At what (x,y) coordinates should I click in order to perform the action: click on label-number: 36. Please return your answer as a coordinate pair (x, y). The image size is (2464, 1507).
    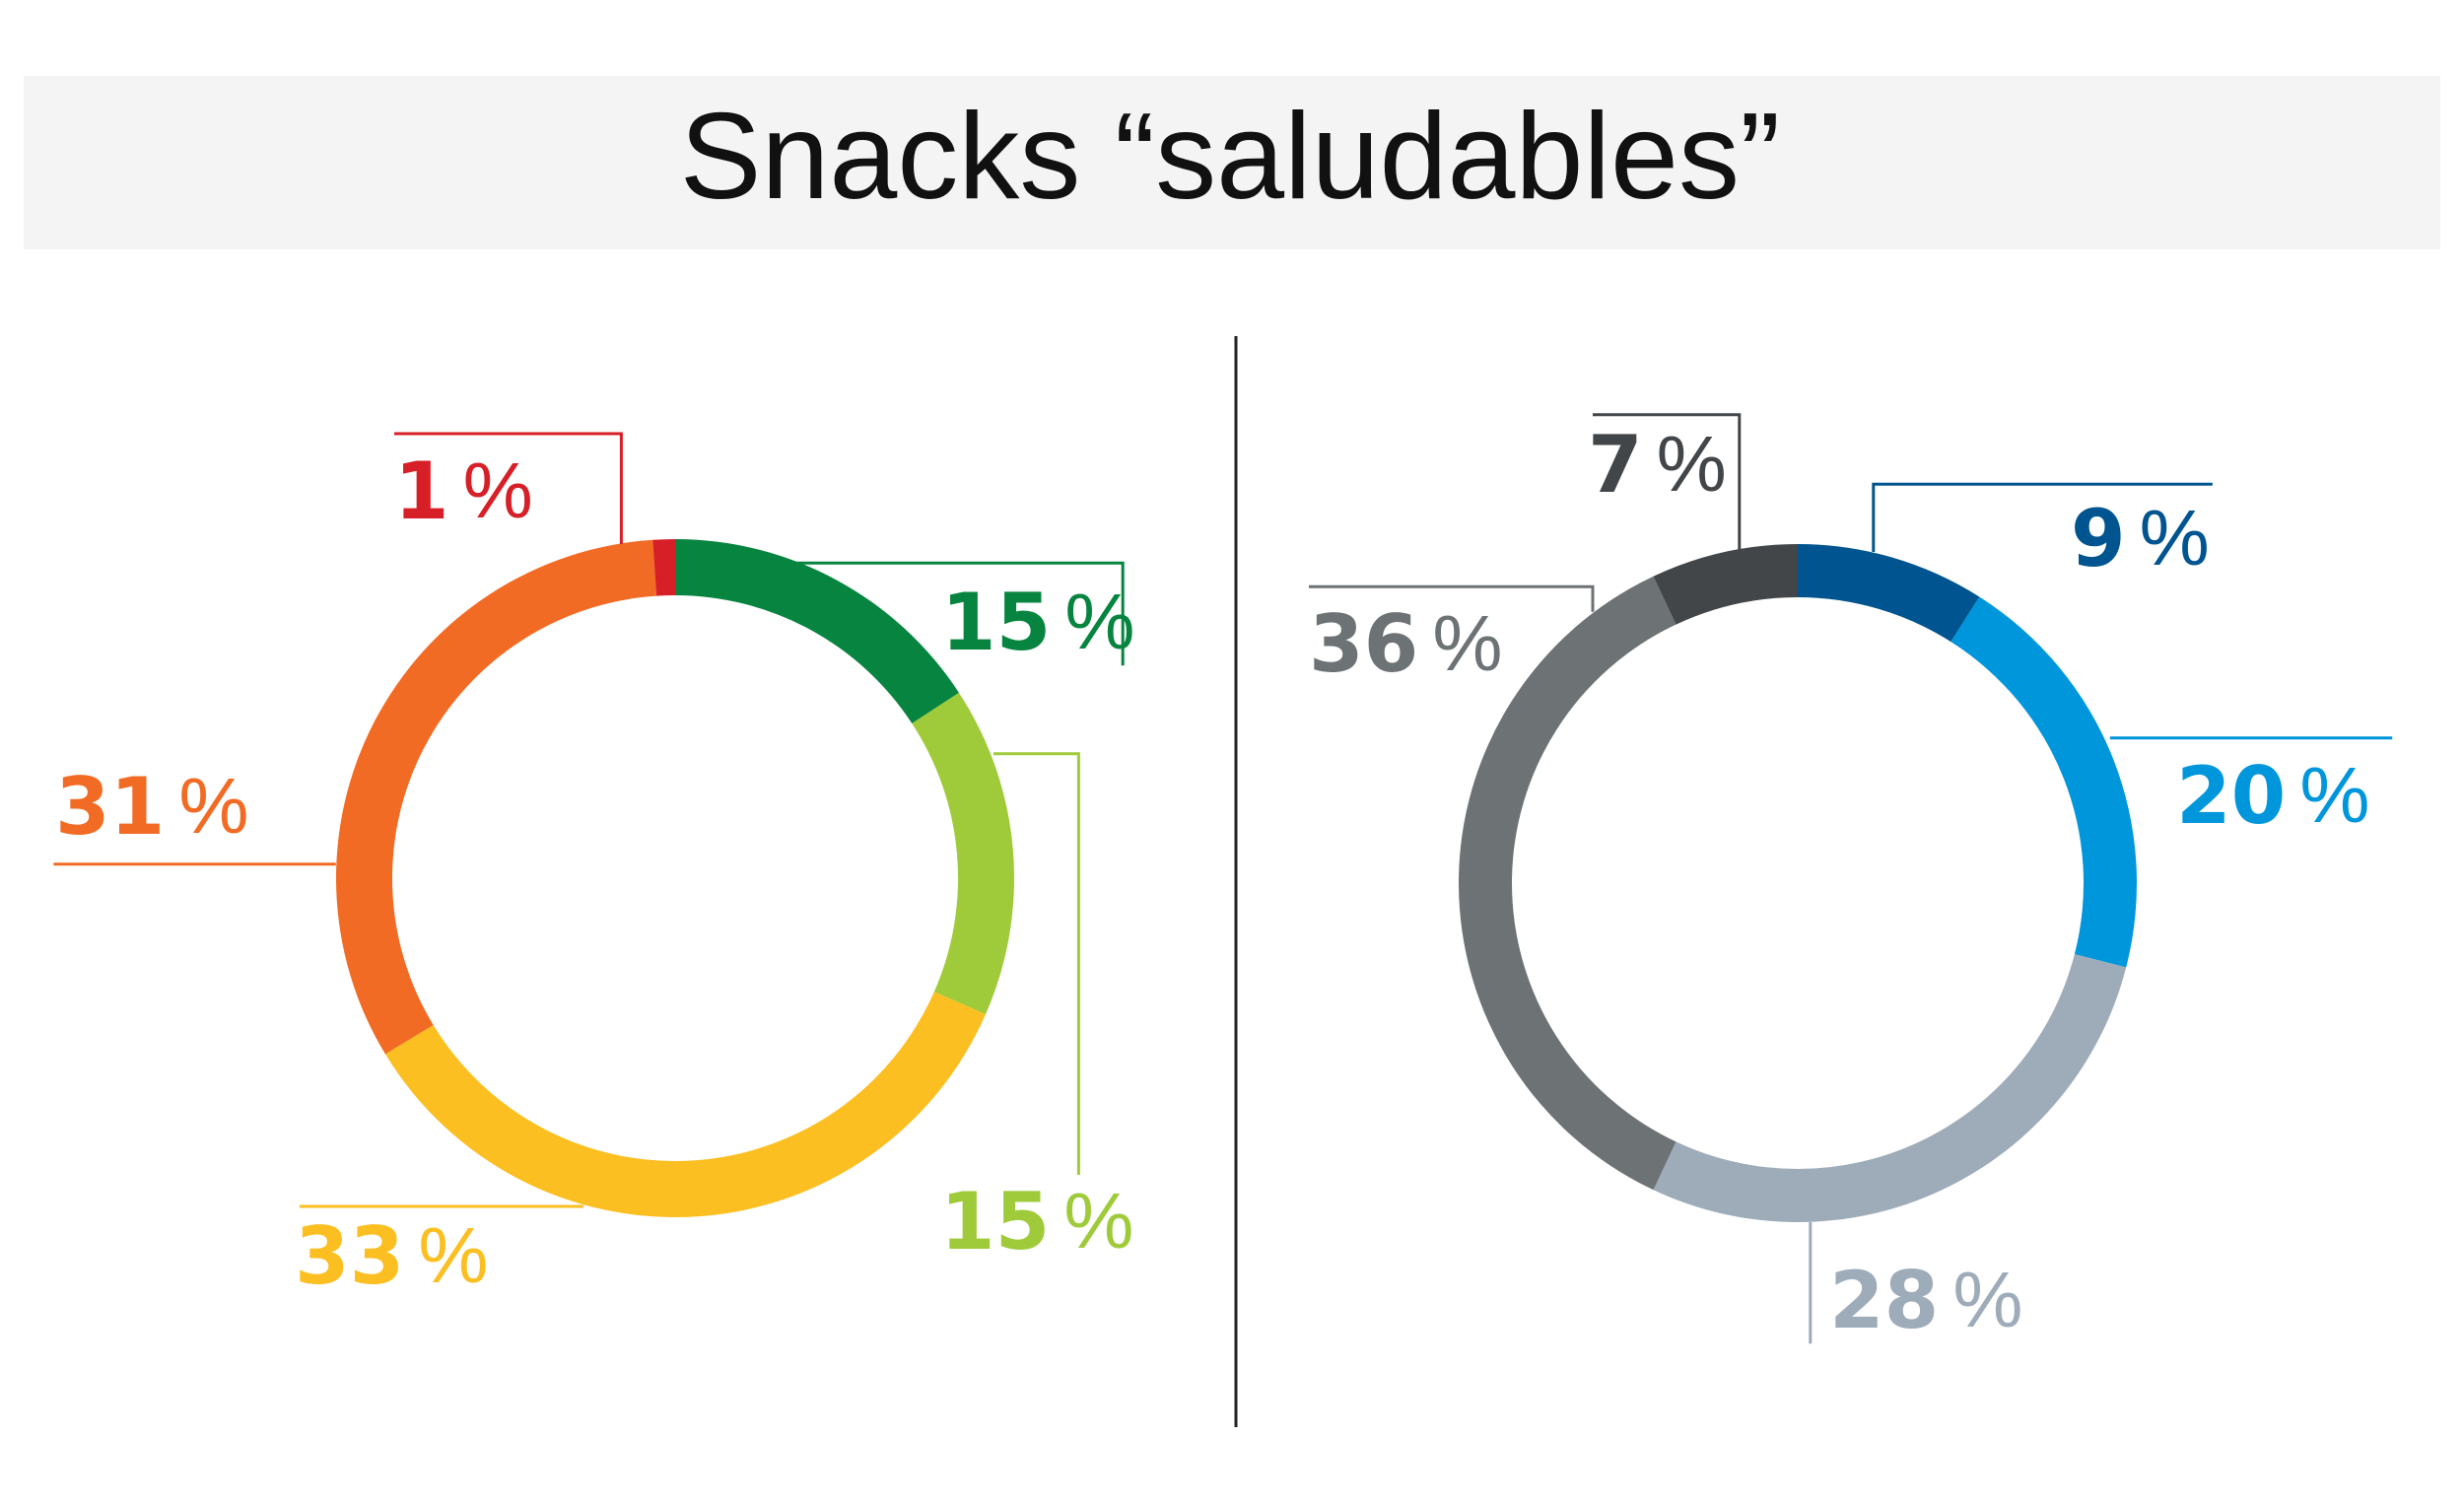
    Looking at the image, I should click on (1363, 644).